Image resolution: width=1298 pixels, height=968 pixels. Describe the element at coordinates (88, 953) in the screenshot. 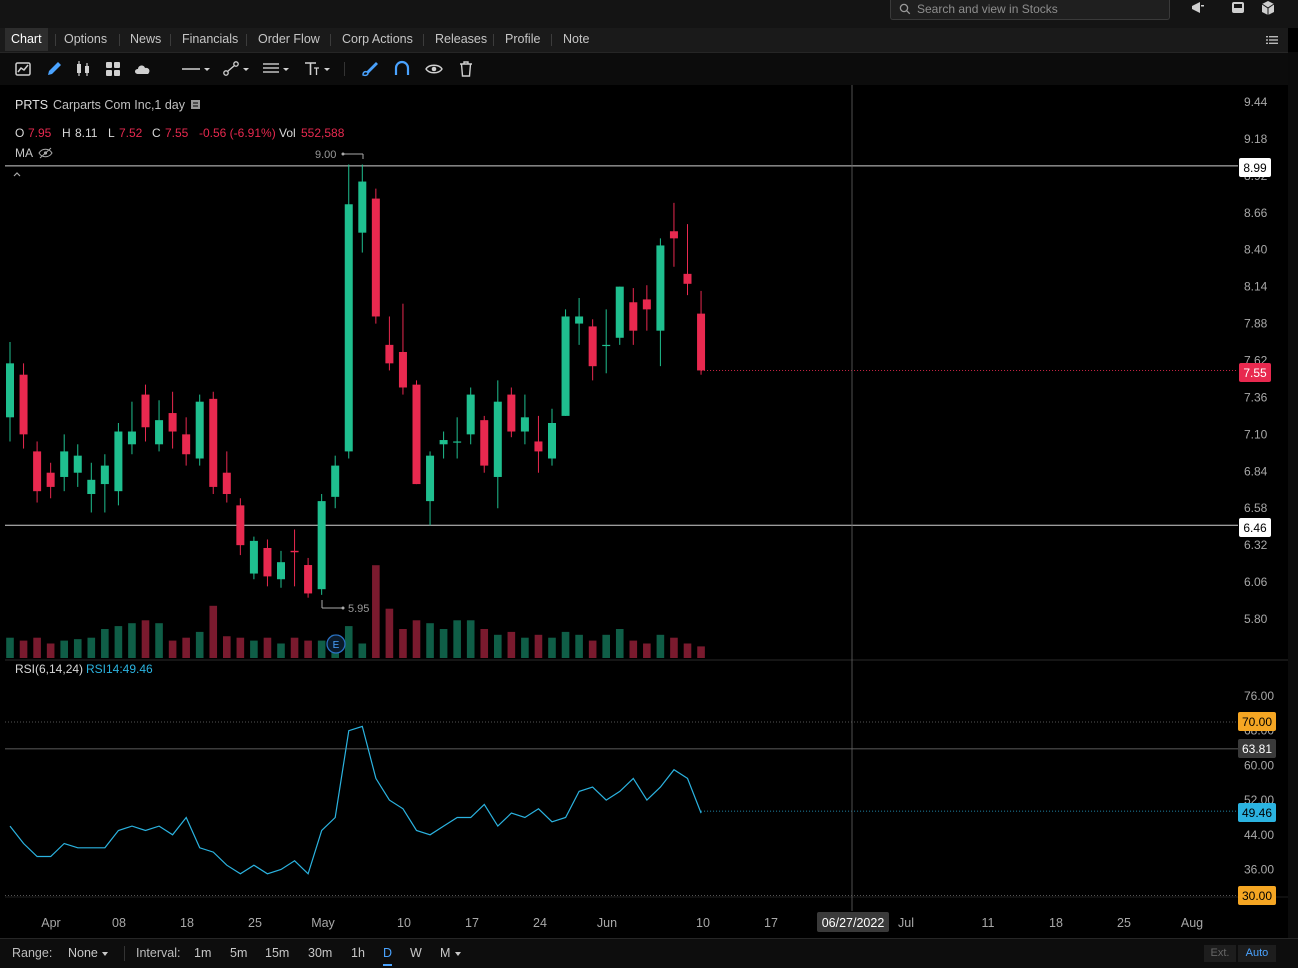

I see `range-select: None` at that location.